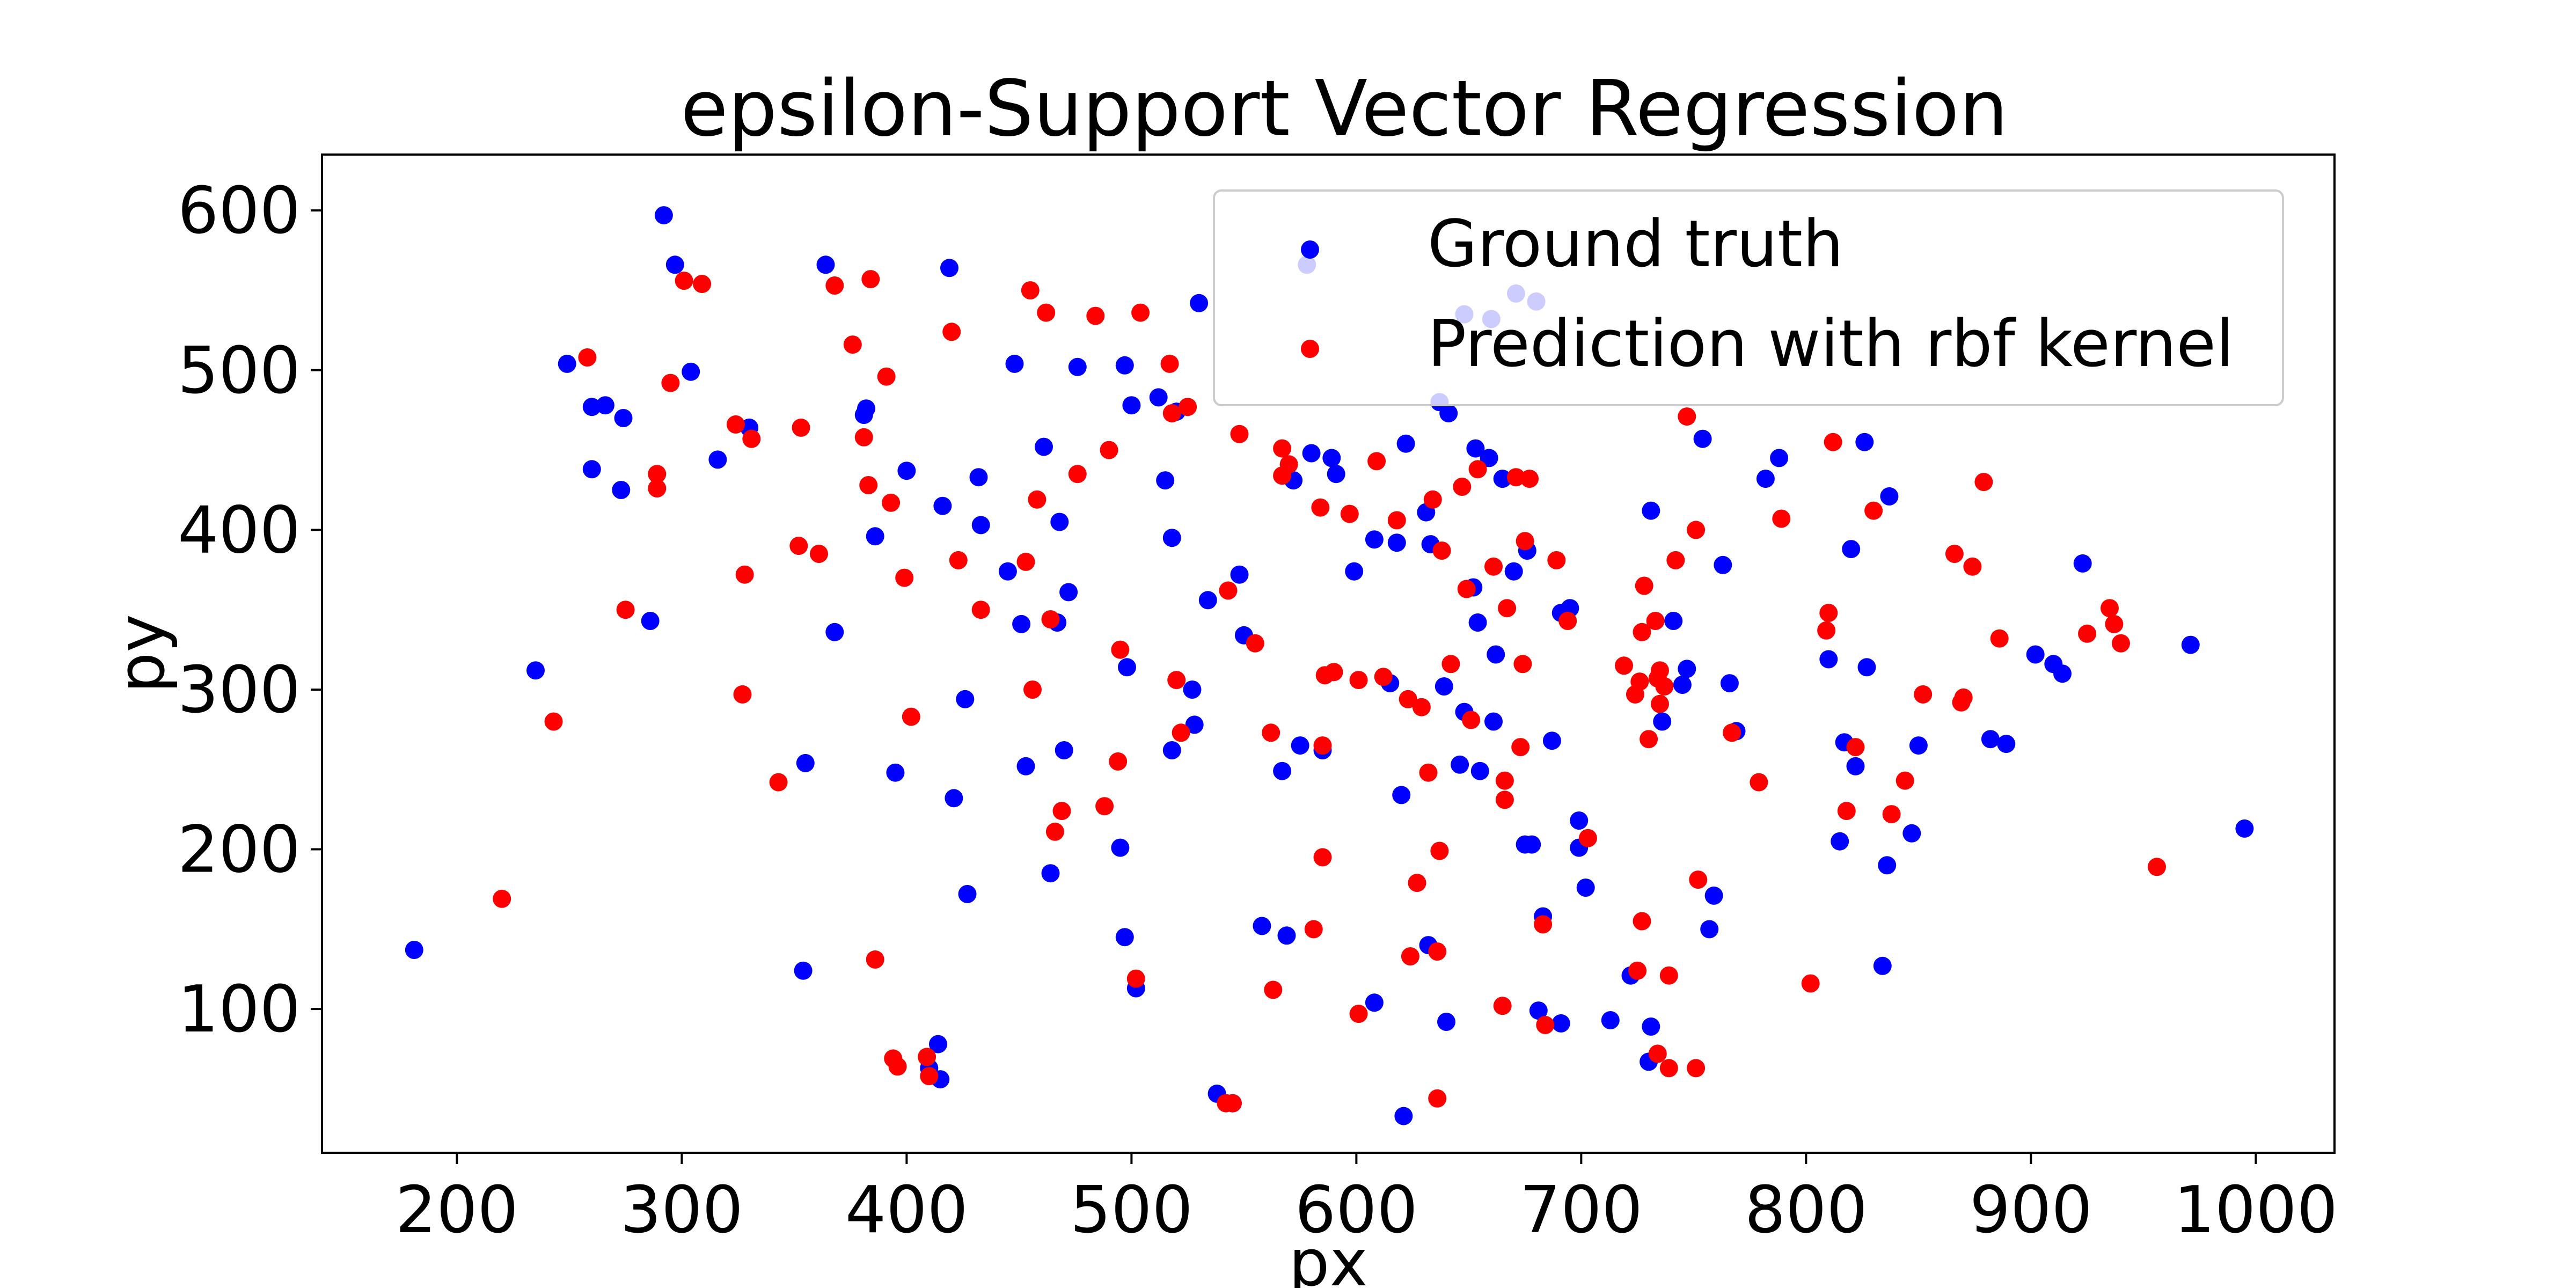  What do you see at coordinates (142, 653) in the screenshot?
I see `y-axis-title: py` at bounding box center [142, 653].